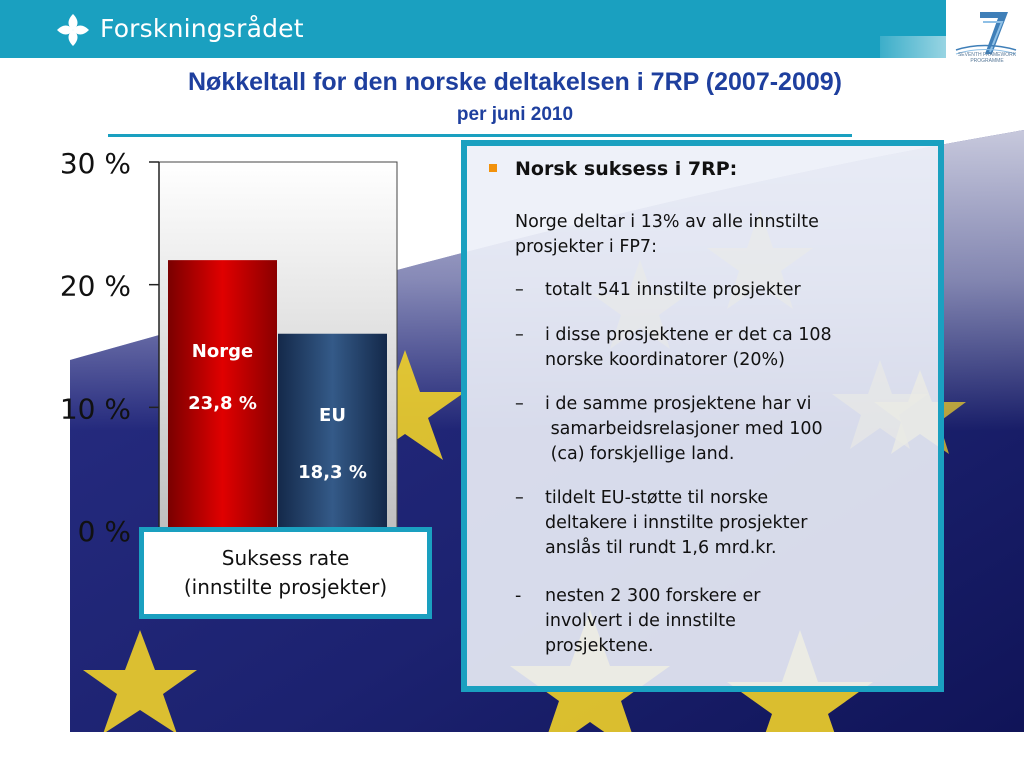  I want to click on panel-item-marker: -, so click(518, 596).